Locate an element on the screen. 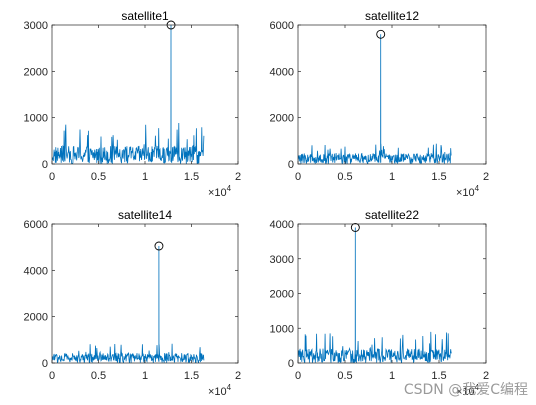  watermark: CSDN @我爱C编程 is located at coordinates (465, 390).